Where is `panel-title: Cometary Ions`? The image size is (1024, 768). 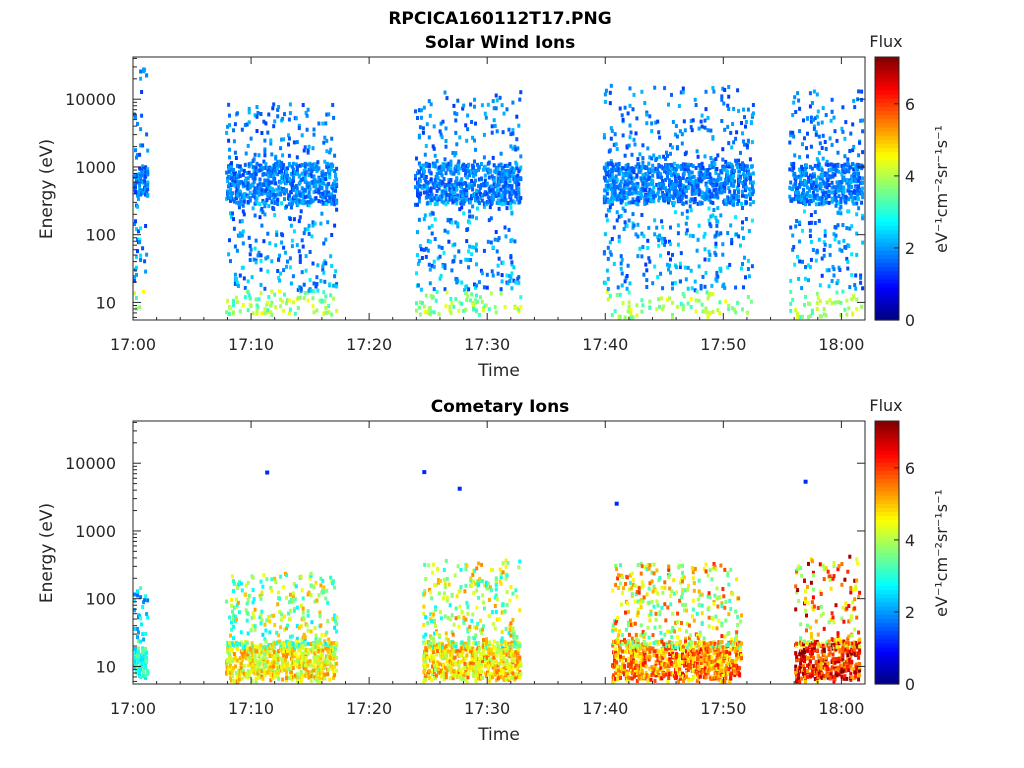
panel-title: Cometary Ions is located at coordinates (500, 407).